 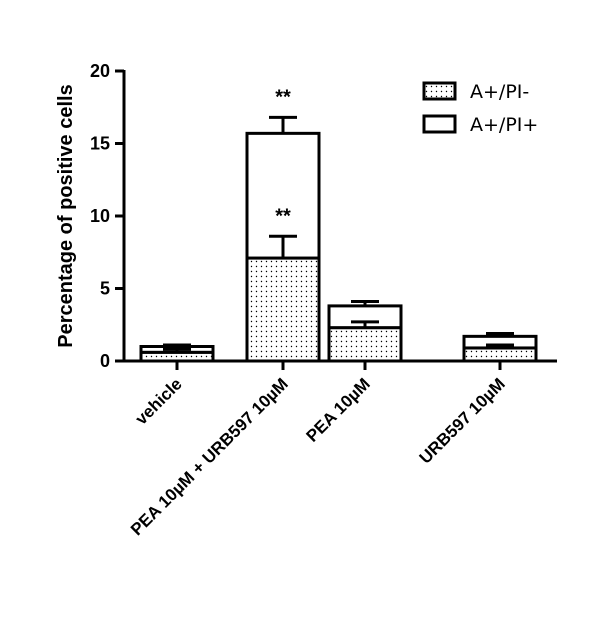 I want to click on legend-label: A+/PI+, so click(x=504, y=125).